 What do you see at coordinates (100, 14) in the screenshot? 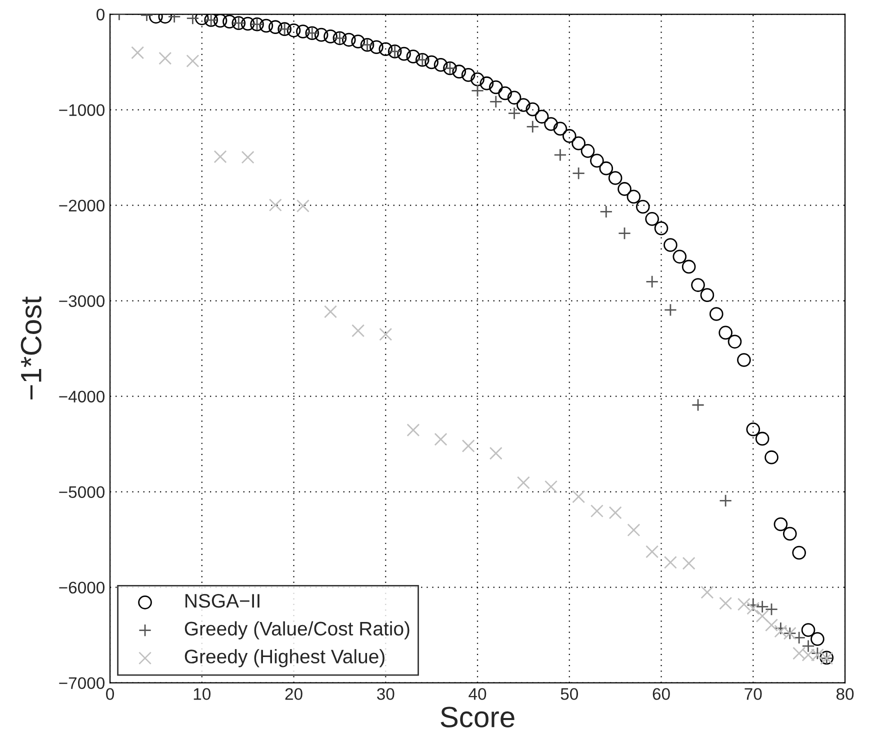
I see `y-tick-label: 0` at bounding box center [100, 14].